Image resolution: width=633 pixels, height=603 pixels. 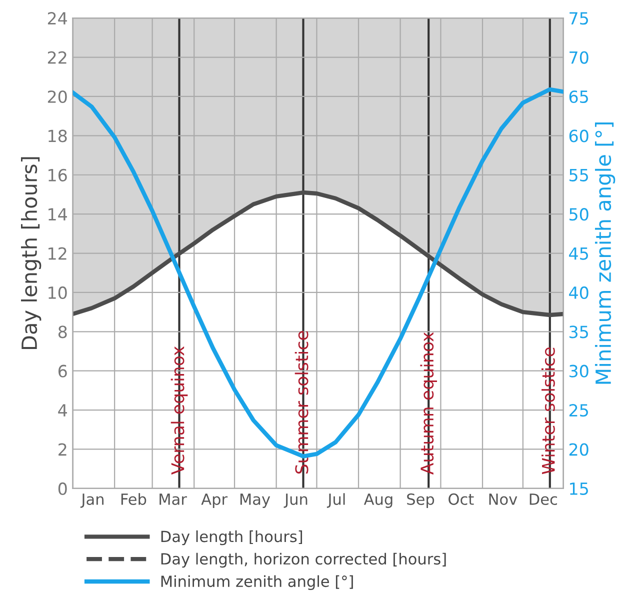 What do you see at coordinates (578, 293) in the screenshot?
I see `y2-tick-label: 40` at bounding box center [578, 293].